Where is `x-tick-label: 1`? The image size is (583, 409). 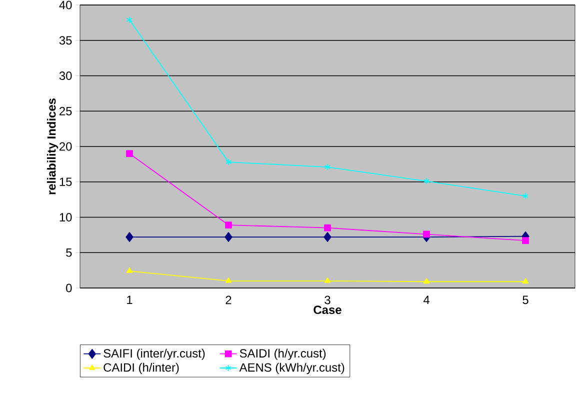
x-tick-label: 1 is located at coordinates (129, 300).